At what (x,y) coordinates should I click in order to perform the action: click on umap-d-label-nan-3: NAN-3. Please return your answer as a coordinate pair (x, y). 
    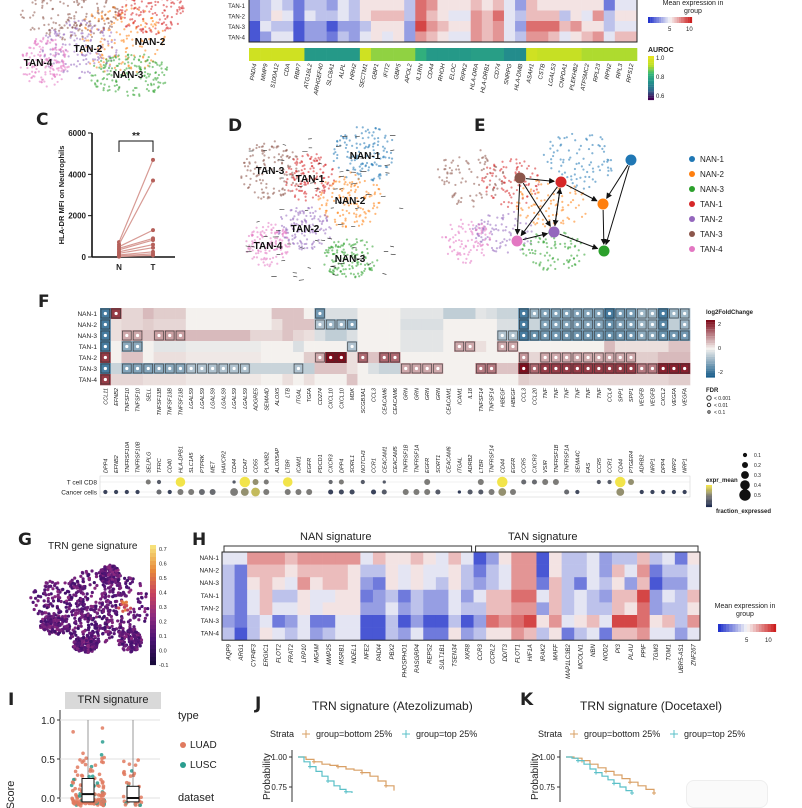
    Looking at the image, I should click on (350, 259).